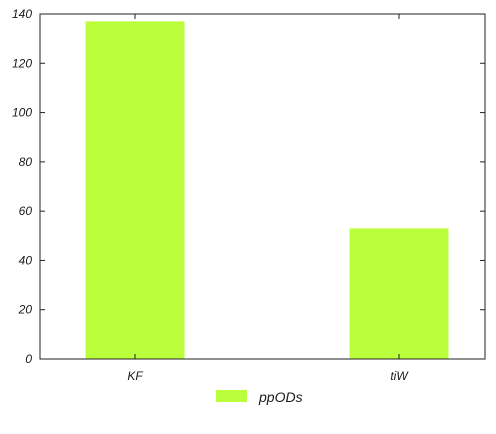 This screenshot has width=496, height=434. Describe the element at coordinates (135, 376) in the screenshot. I see `x-tick-label: KF` at that location.